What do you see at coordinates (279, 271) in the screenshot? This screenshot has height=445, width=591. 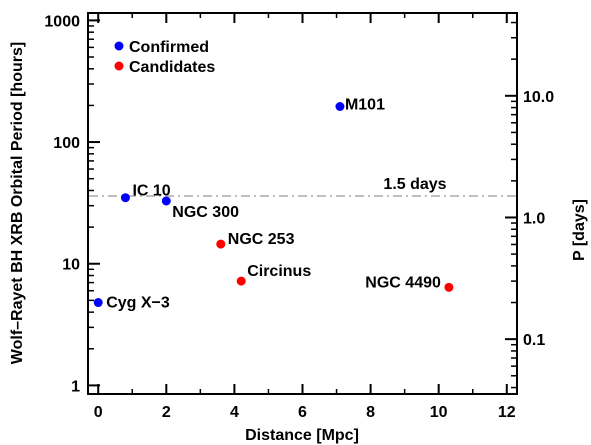 I see `point-label: Circinus` at bounding box center [279, 271].